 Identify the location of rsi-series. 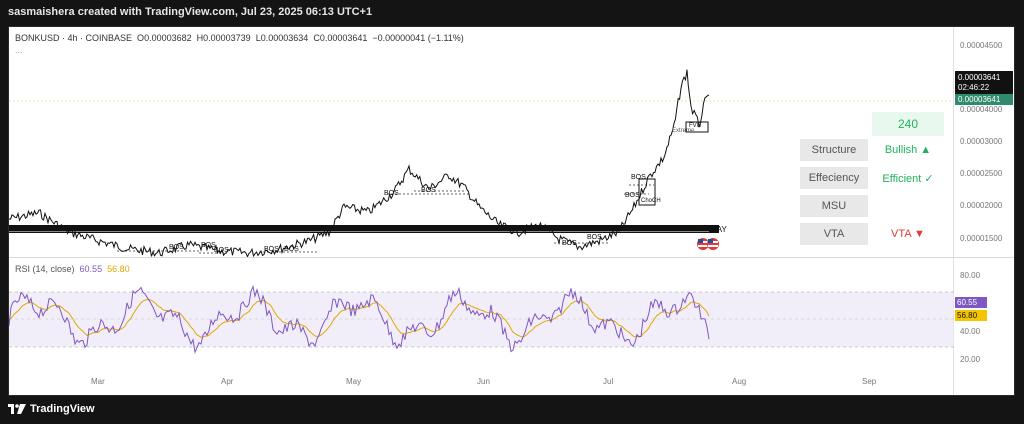
(359, 319).